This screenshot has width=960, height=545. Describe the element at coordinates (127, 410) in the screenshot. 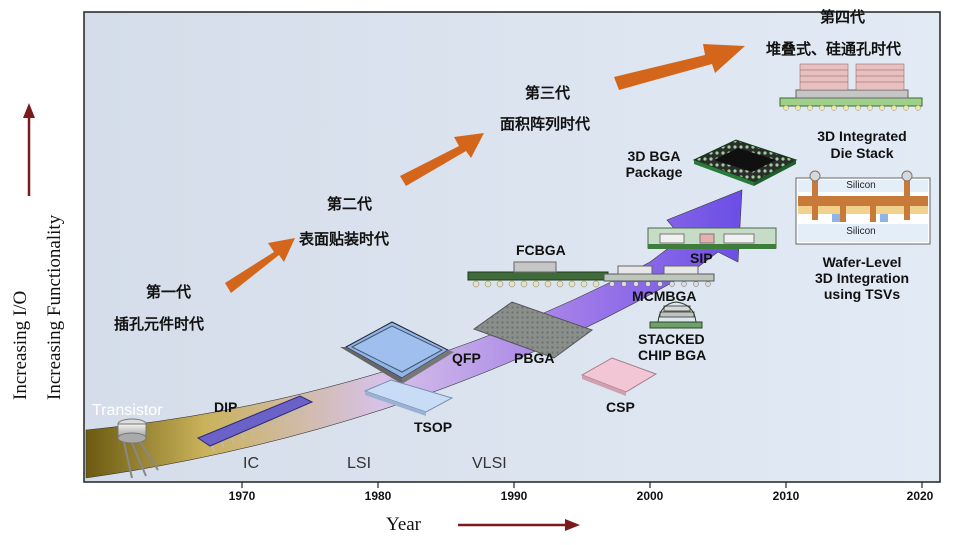

I see `label-transistor: Transistor` at that location.